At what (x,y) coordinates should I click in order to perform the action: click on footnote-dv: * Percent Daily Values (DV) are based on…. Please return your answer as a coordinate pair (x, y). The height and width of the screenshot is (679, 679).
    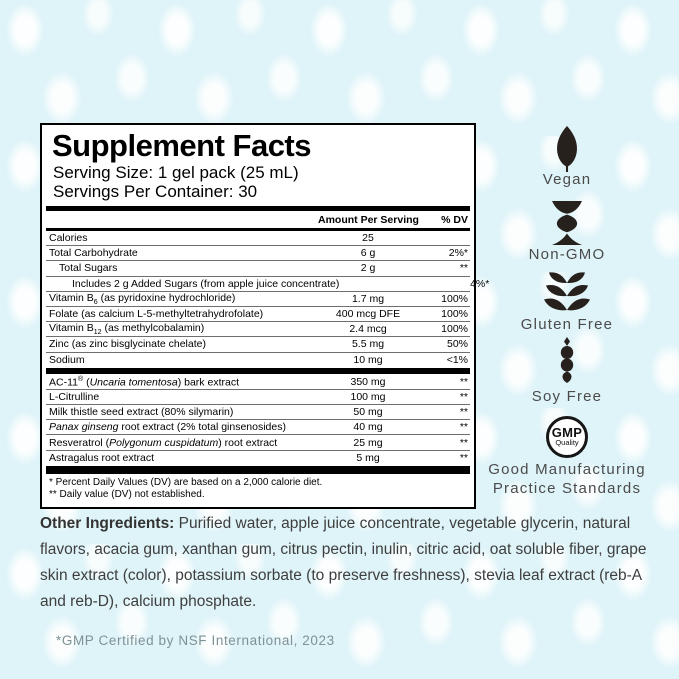
    Looking at the image, I should click on (186, 482).